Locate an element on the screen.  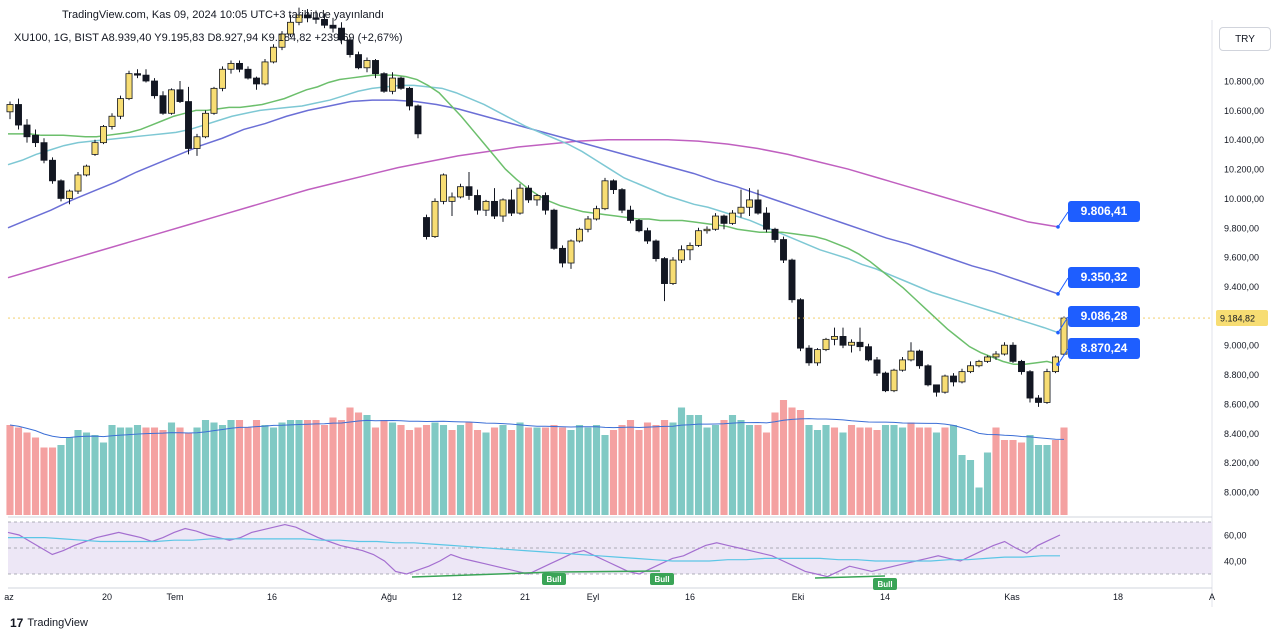
price-tick-label: 10.000,00 is located at coordinates (1244, 199).